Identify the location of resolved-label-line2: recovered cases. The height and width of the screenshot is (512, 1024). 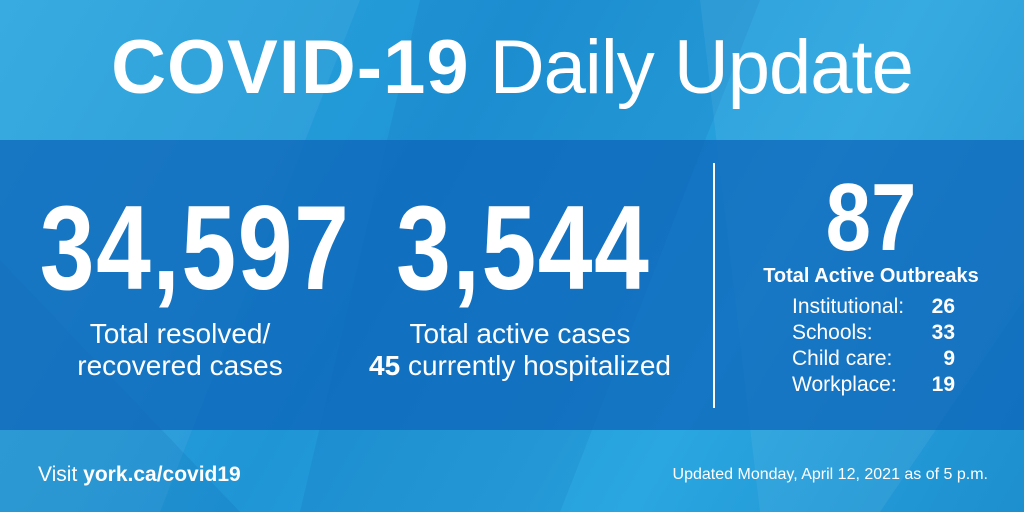
(180, 365).